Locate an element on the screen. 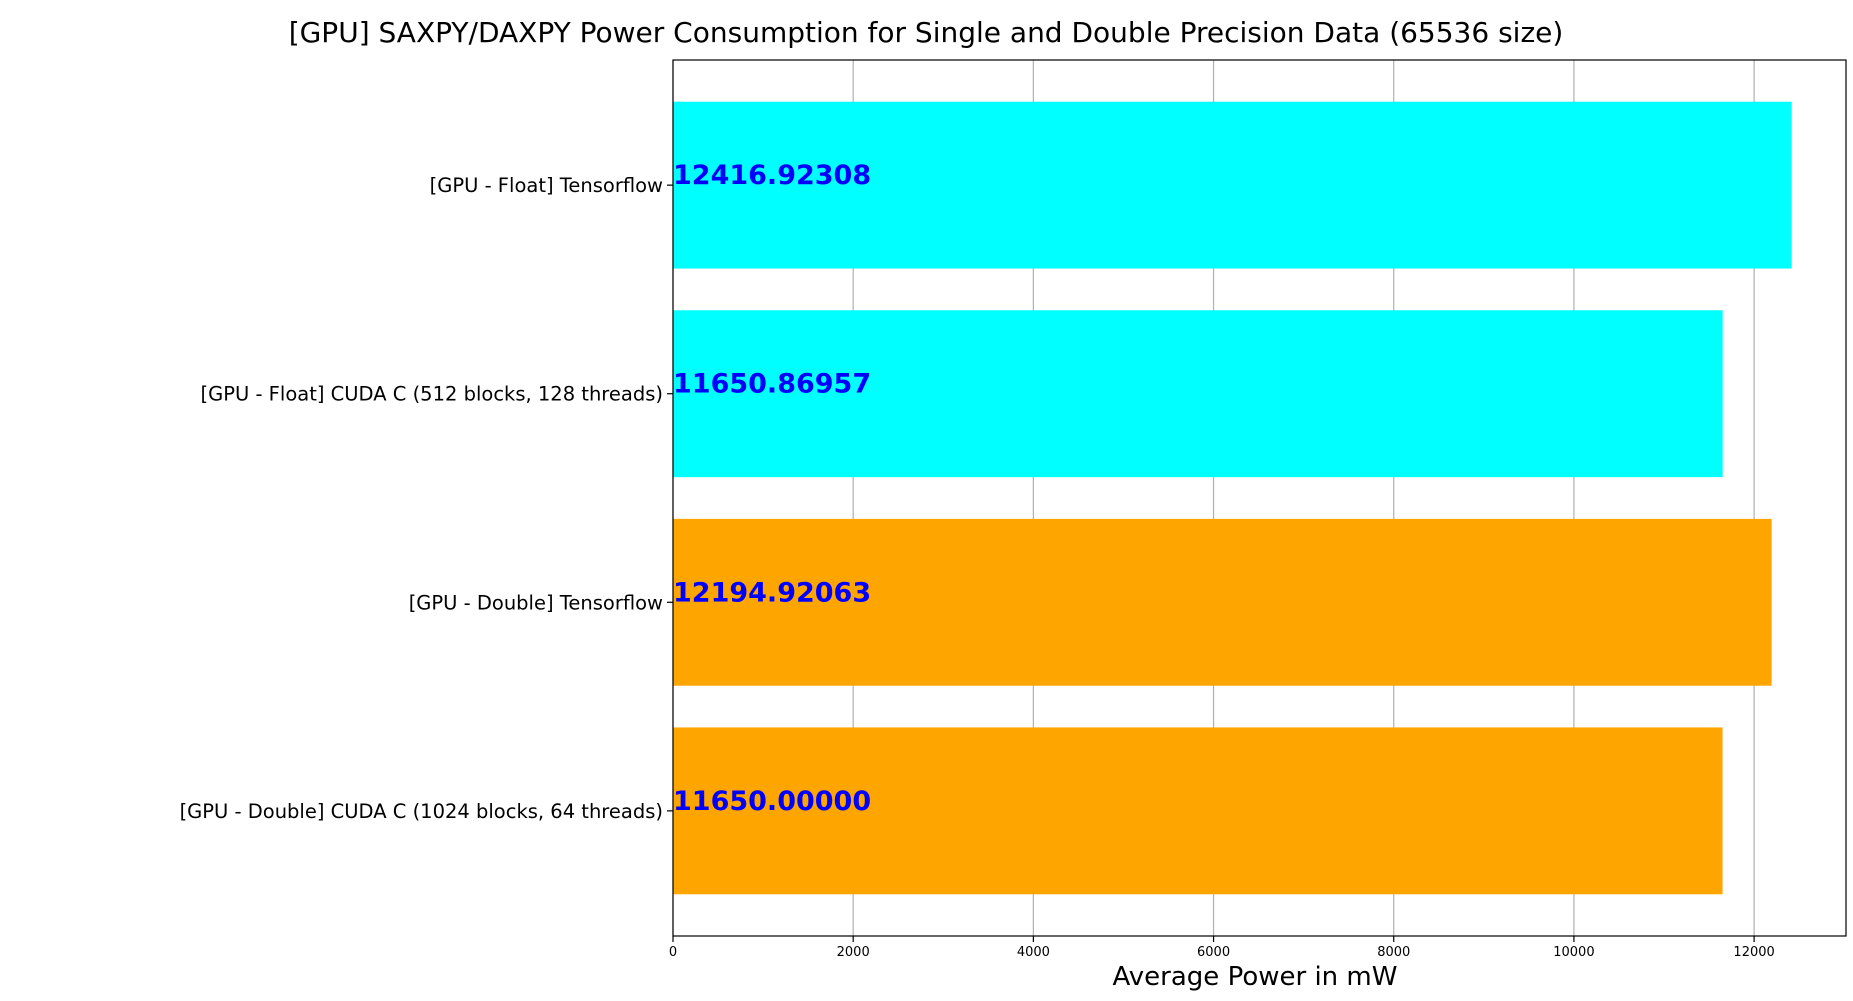  y-tick-label: [GPU - Double] Tensorflow is located at coordinates (536, 602).